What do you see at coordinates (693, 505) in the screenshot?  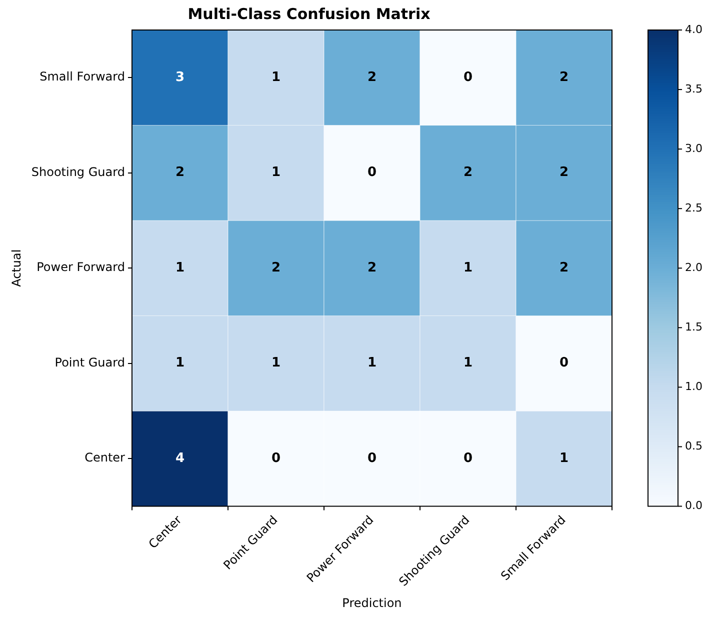 I see `color-bar-label: 0.0` at bounding box center [693, 505].